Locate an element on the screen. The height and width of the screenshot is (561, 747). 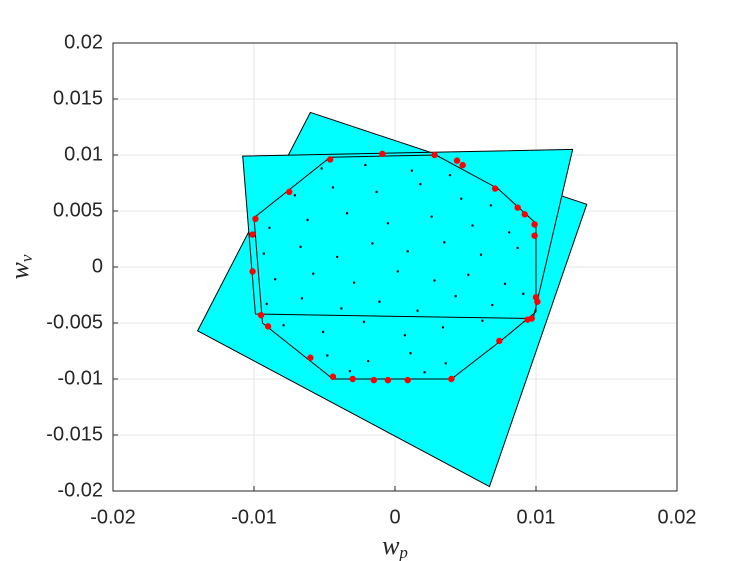
x-tick-label: 0.01 is located at coordinates (536, 517).